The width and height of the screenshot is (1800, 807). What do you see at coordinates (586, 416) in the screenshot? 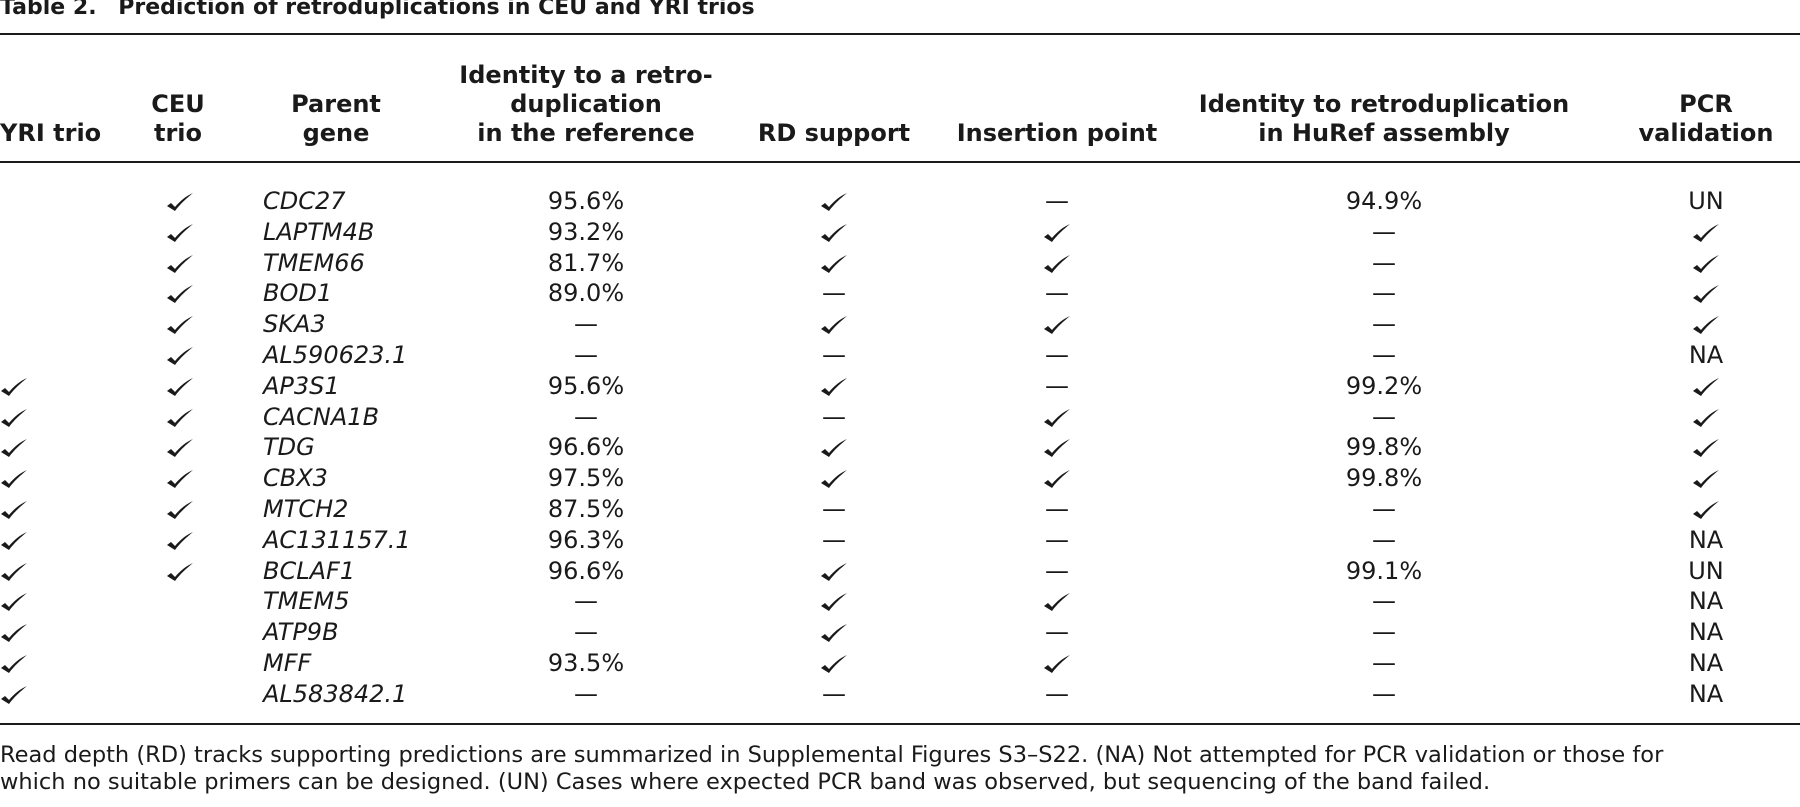
I see `cell-identity-ref: —` at bounding box center [586, 416].